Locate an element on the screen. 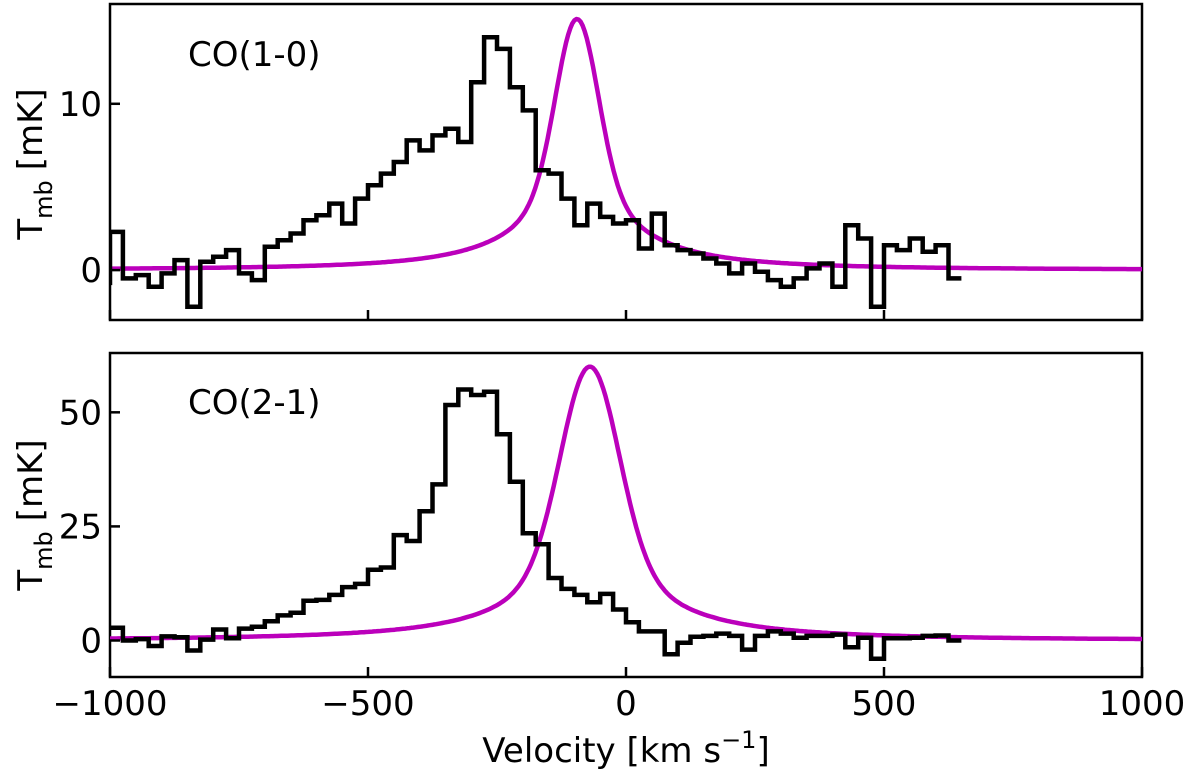 This screenshot has height=775, width=1200. x-label-main: Velocity [km s is located at coordinates (601, 751).